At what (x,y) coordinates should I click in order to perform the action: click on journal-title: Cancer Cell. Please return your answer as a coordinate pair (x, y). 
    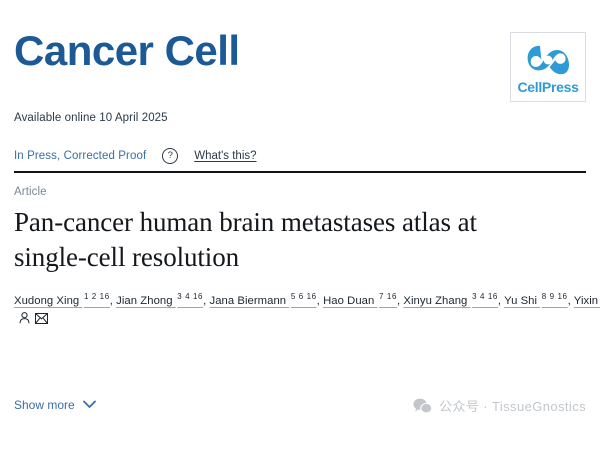
    Looking at the image, I should click on (127, 50).